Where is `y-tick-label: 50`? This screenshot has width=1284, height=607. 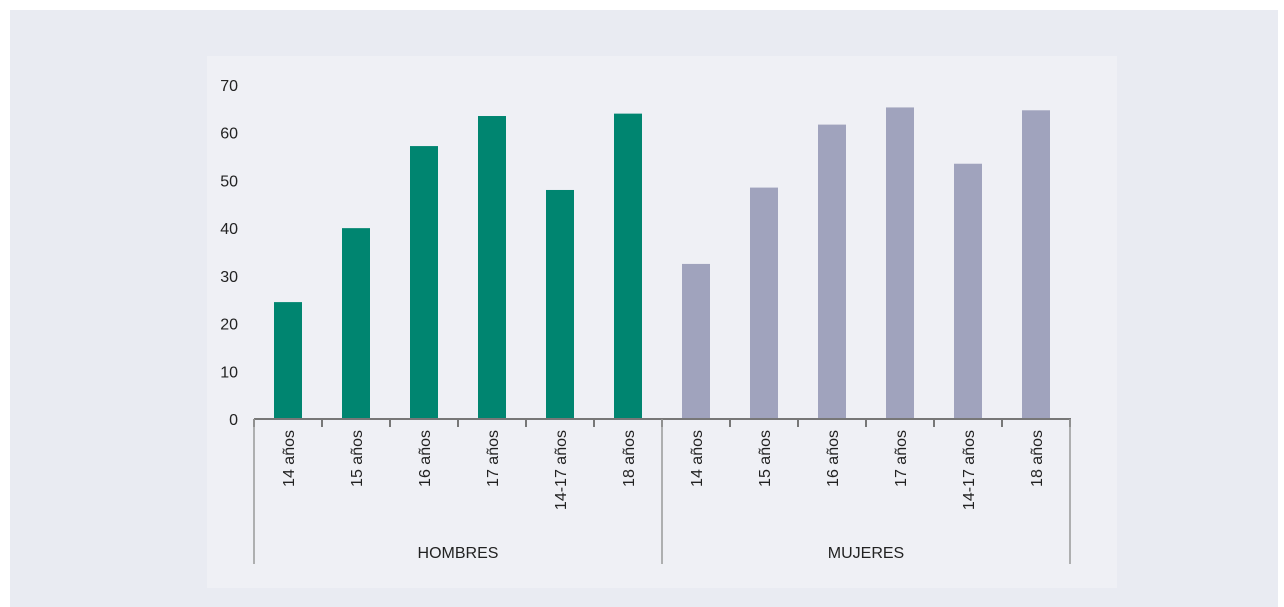
y-tick-label: 50 is located at coordinates (229, 181).